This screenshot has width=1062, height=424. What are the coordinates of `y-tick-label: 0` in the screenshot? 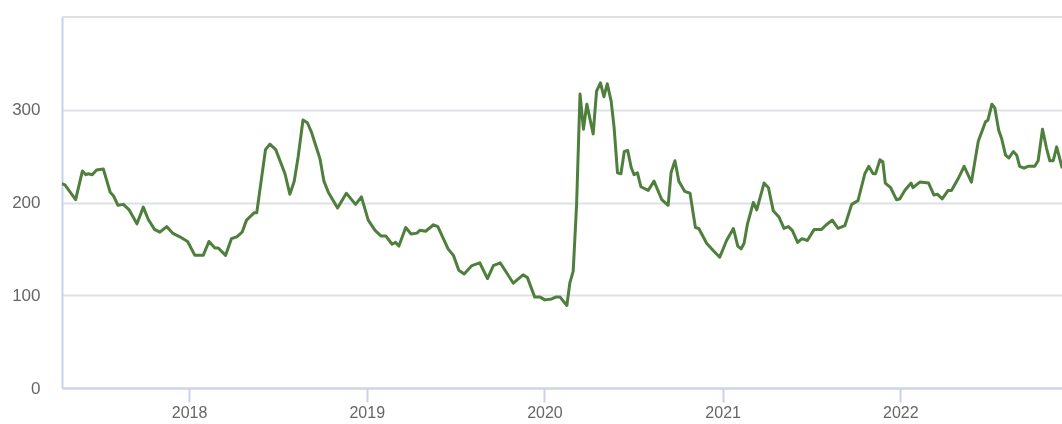 It's located at (36, 388).